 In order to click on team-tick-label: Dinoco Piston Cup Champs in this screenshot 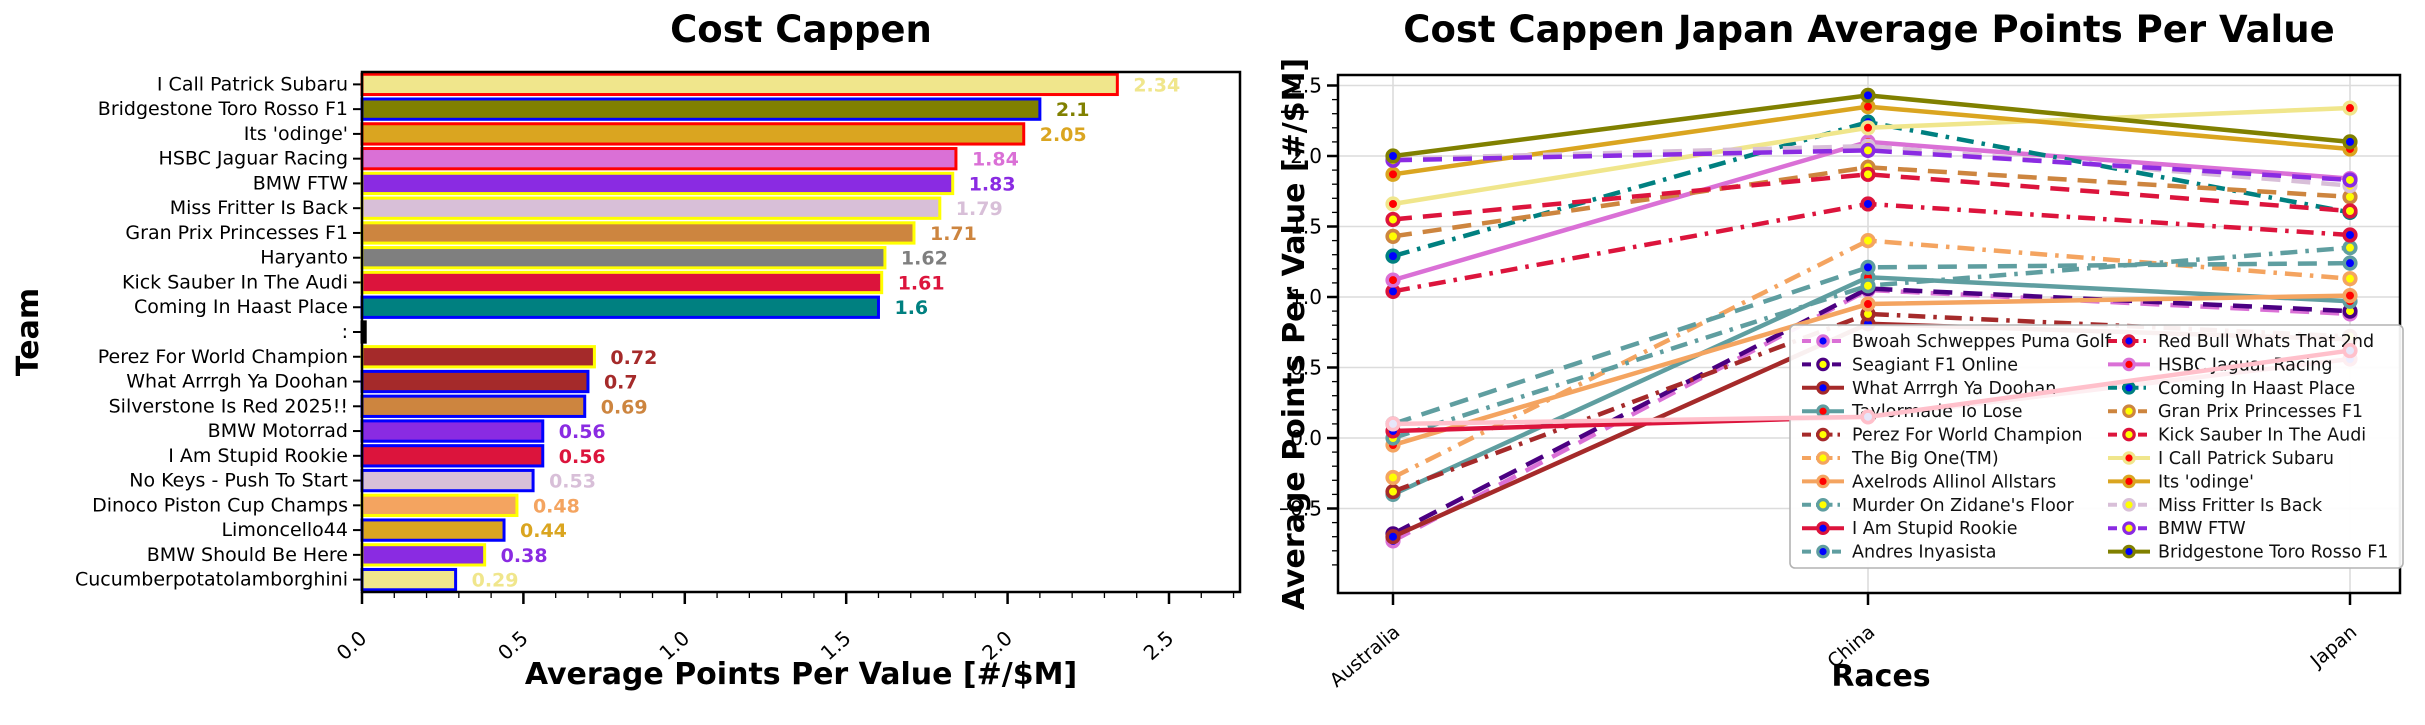, I will do `click(220, 505)`.